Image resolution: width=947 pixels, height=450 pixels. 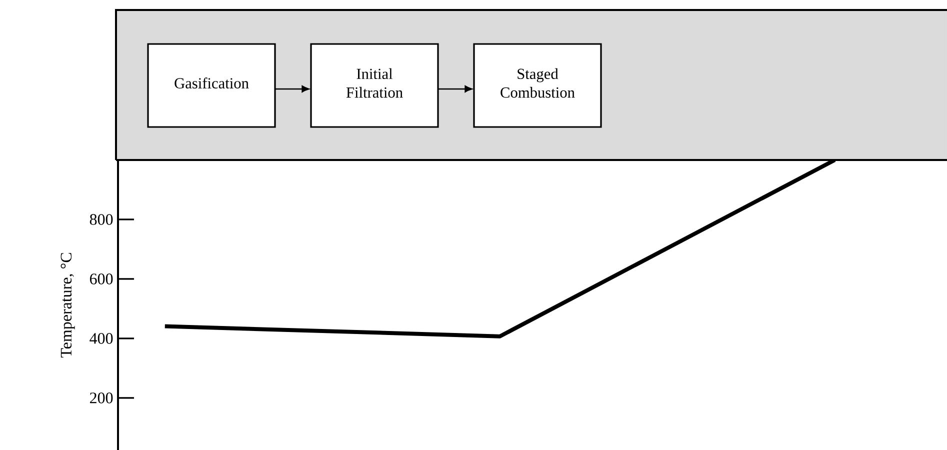 What do you see at coordinates (211, 83) in the screenshot?
I see `text: Gasification` at bounding box center [211, 83].